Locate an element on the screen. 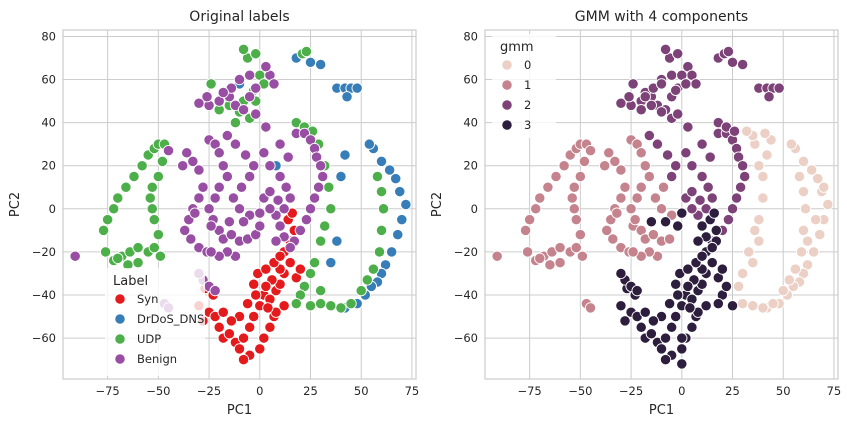 The height and width of the screenshot is (431, 847). legend-box is located at coordinates (155, 322).